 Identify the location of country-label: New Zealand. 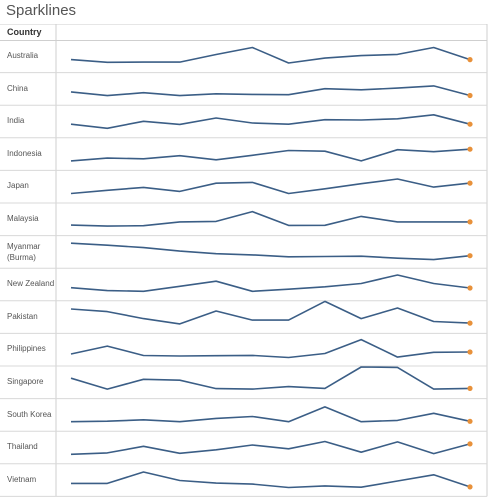
(31, 284).